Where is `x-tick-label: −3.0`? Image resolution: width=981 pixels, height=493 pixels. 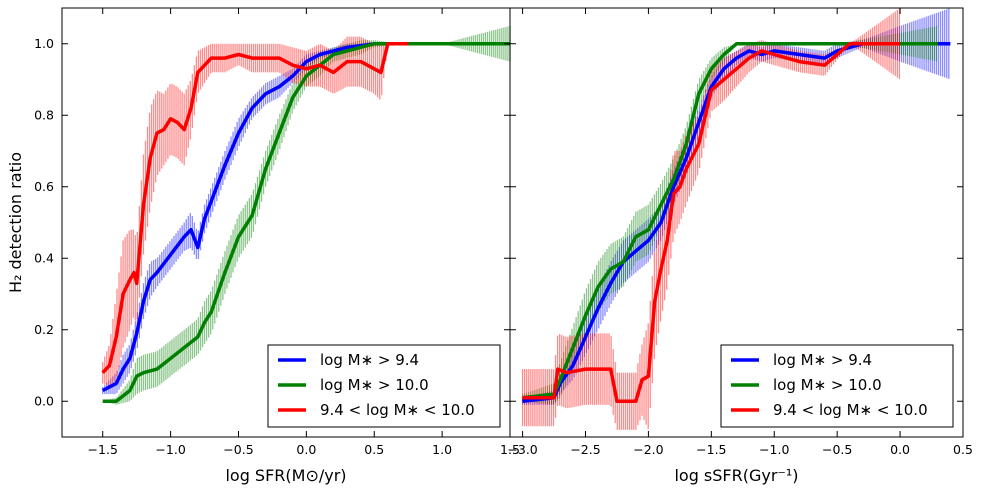 x-tick-label: −3.0 is located at coordinates (522, 449).